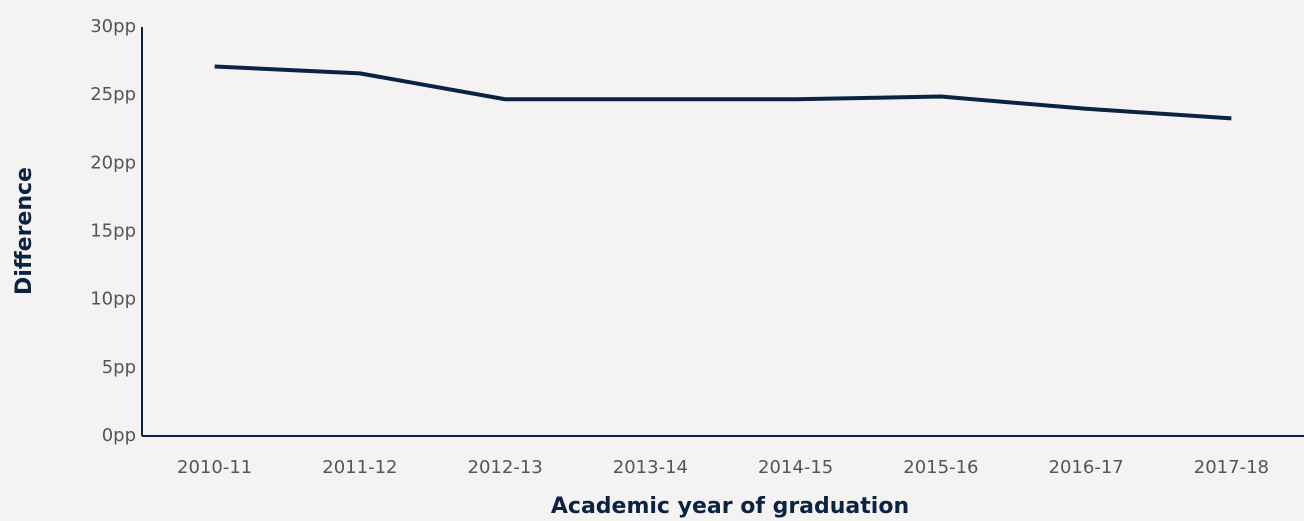 The width and height of the screenshot is (1304, 521). I want to click on y-tick-label: 25pp, so click(113, 94).